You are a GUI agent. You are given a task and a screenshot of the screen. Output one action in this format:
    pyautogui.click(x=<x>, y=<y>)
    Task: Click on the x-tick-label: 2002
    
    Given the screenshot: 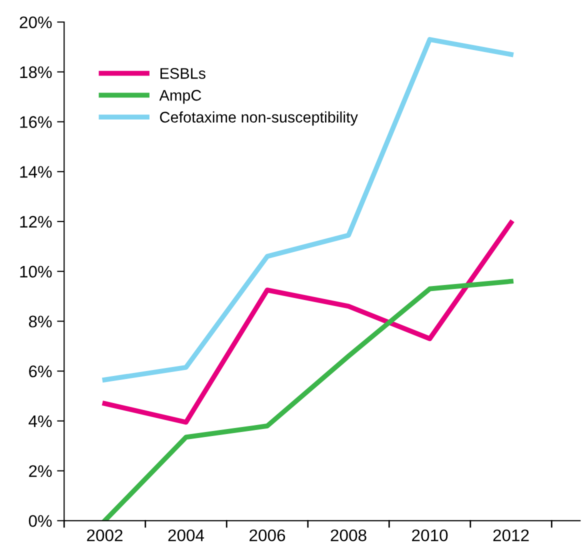 What is the action you would take?
    pyautogui.click(x=104, y=535)
    